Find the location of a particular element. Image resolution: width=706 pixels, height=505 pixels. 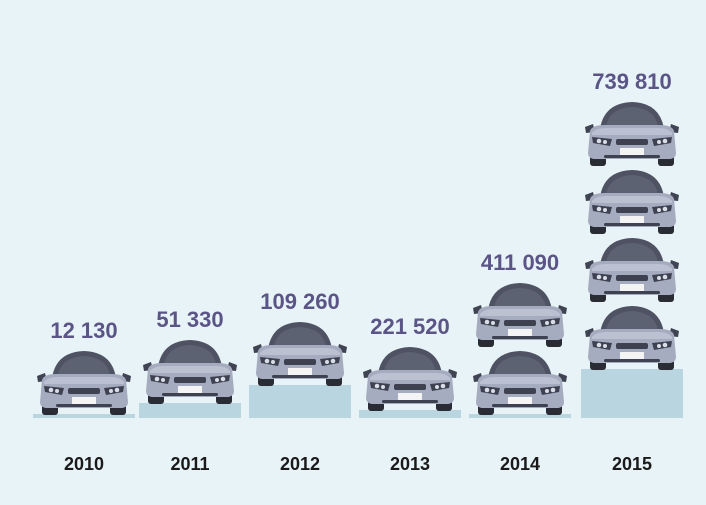

bar-2011: 51 330 2011 is located at coordinates (190, 390).